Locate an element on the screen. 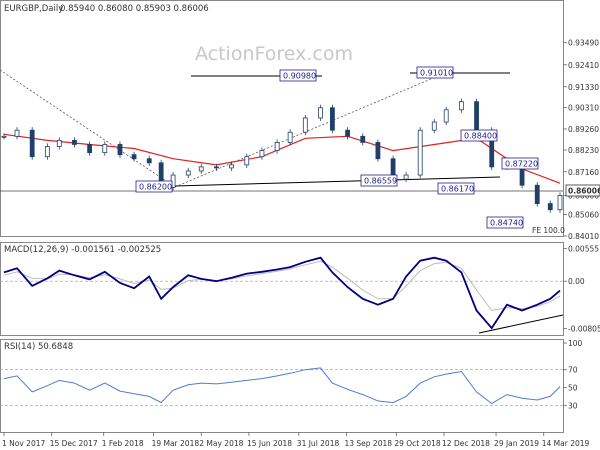  price-tick-label: 0.93490 is located at coordinates (583, 43).